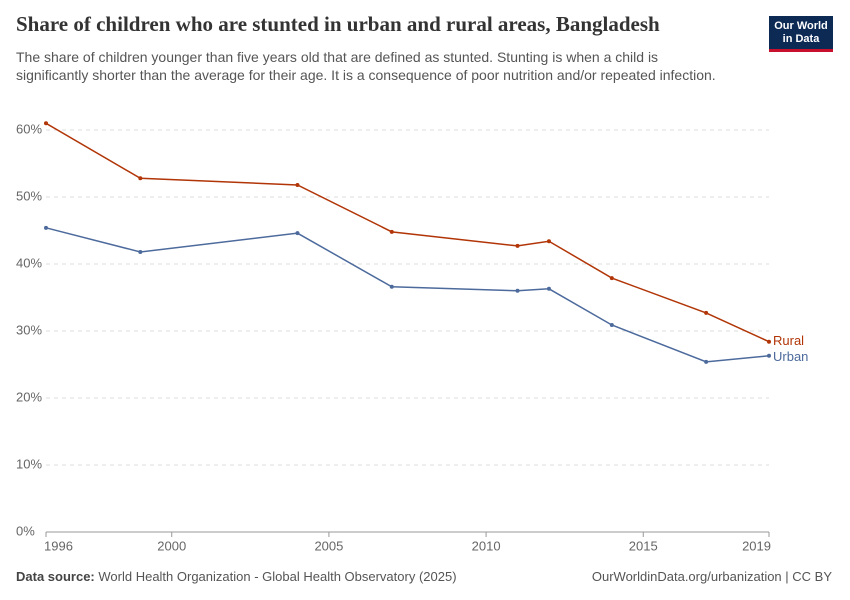  I want to click on x-tick-label: 2019, so click(756, 545).